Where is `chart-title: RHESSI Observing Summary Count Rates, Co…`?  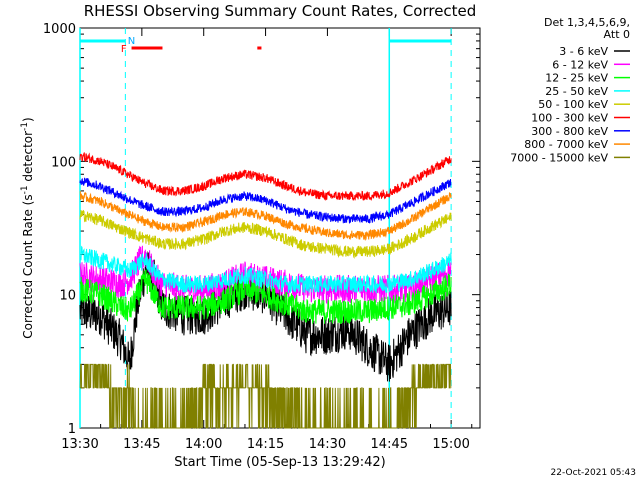 chart-title: RHESSI Observing Summary Count Rates, Co… is located at coordinates (280, 11).